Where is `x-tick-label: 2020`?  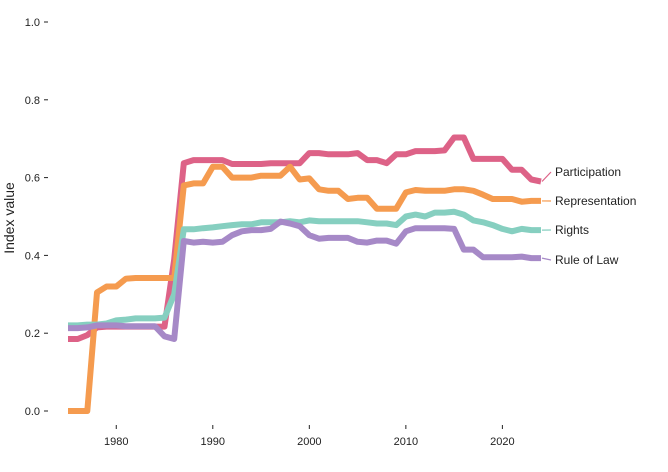 x-tick-label: 2020 is located at coordinates (502, 442).